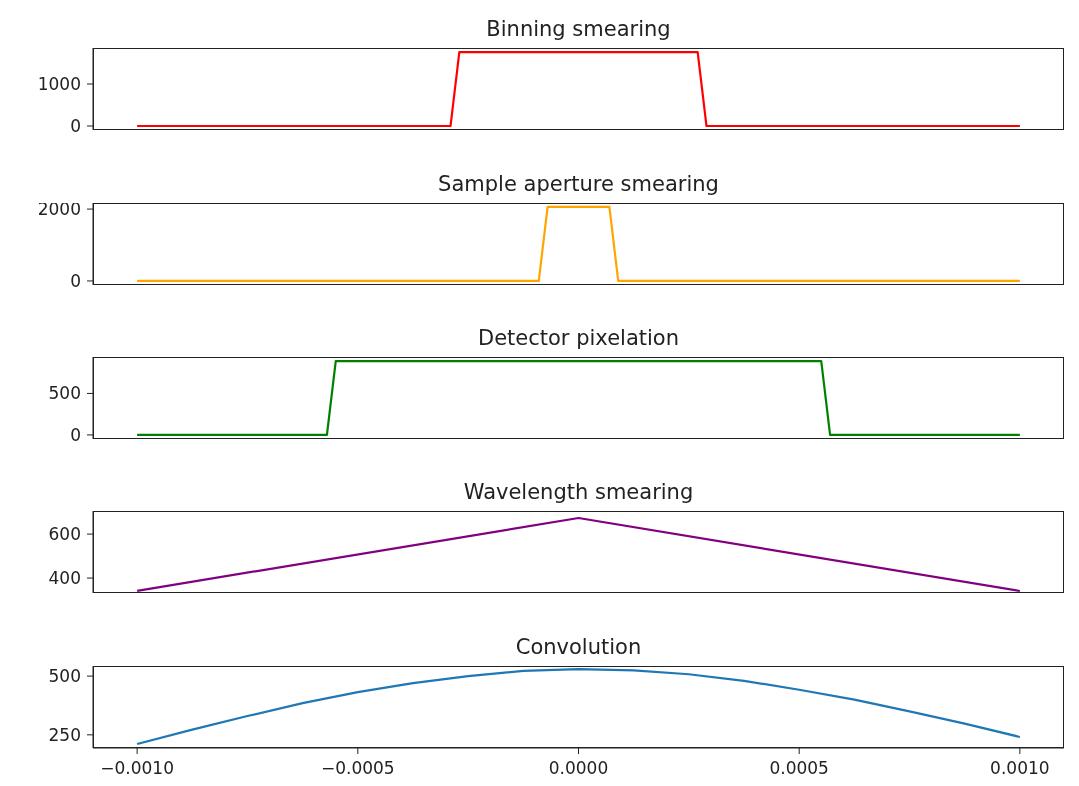 The height and width of the screenshot is (786, 1079). What do you see at coordinates (799, 768) in the screenshot?
I see `x-tick-label: 0.0005` at bounding box center [799, 768].